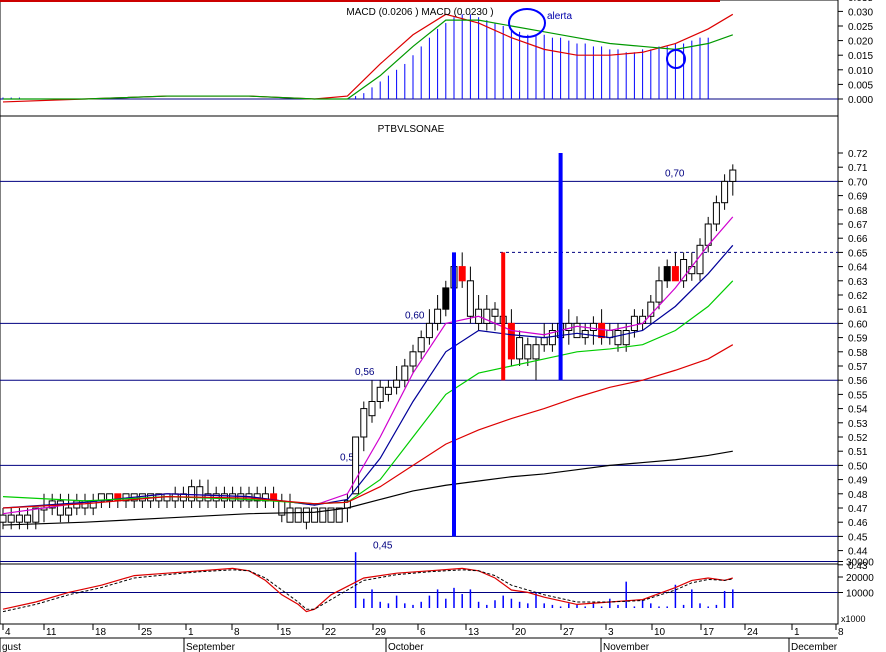 Image resolution: width=886 pixels, height=652 pixels. Describe the element at coordinates (858, 197) in the screenshot. I see `price-tick-label: 0.69` at that location.